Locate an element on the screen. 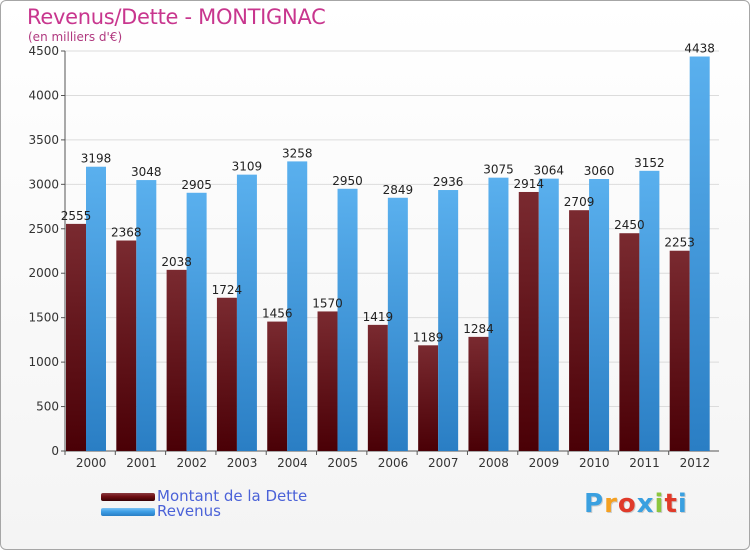  bar-revenus-2001 is located at coordinates (146, 316).